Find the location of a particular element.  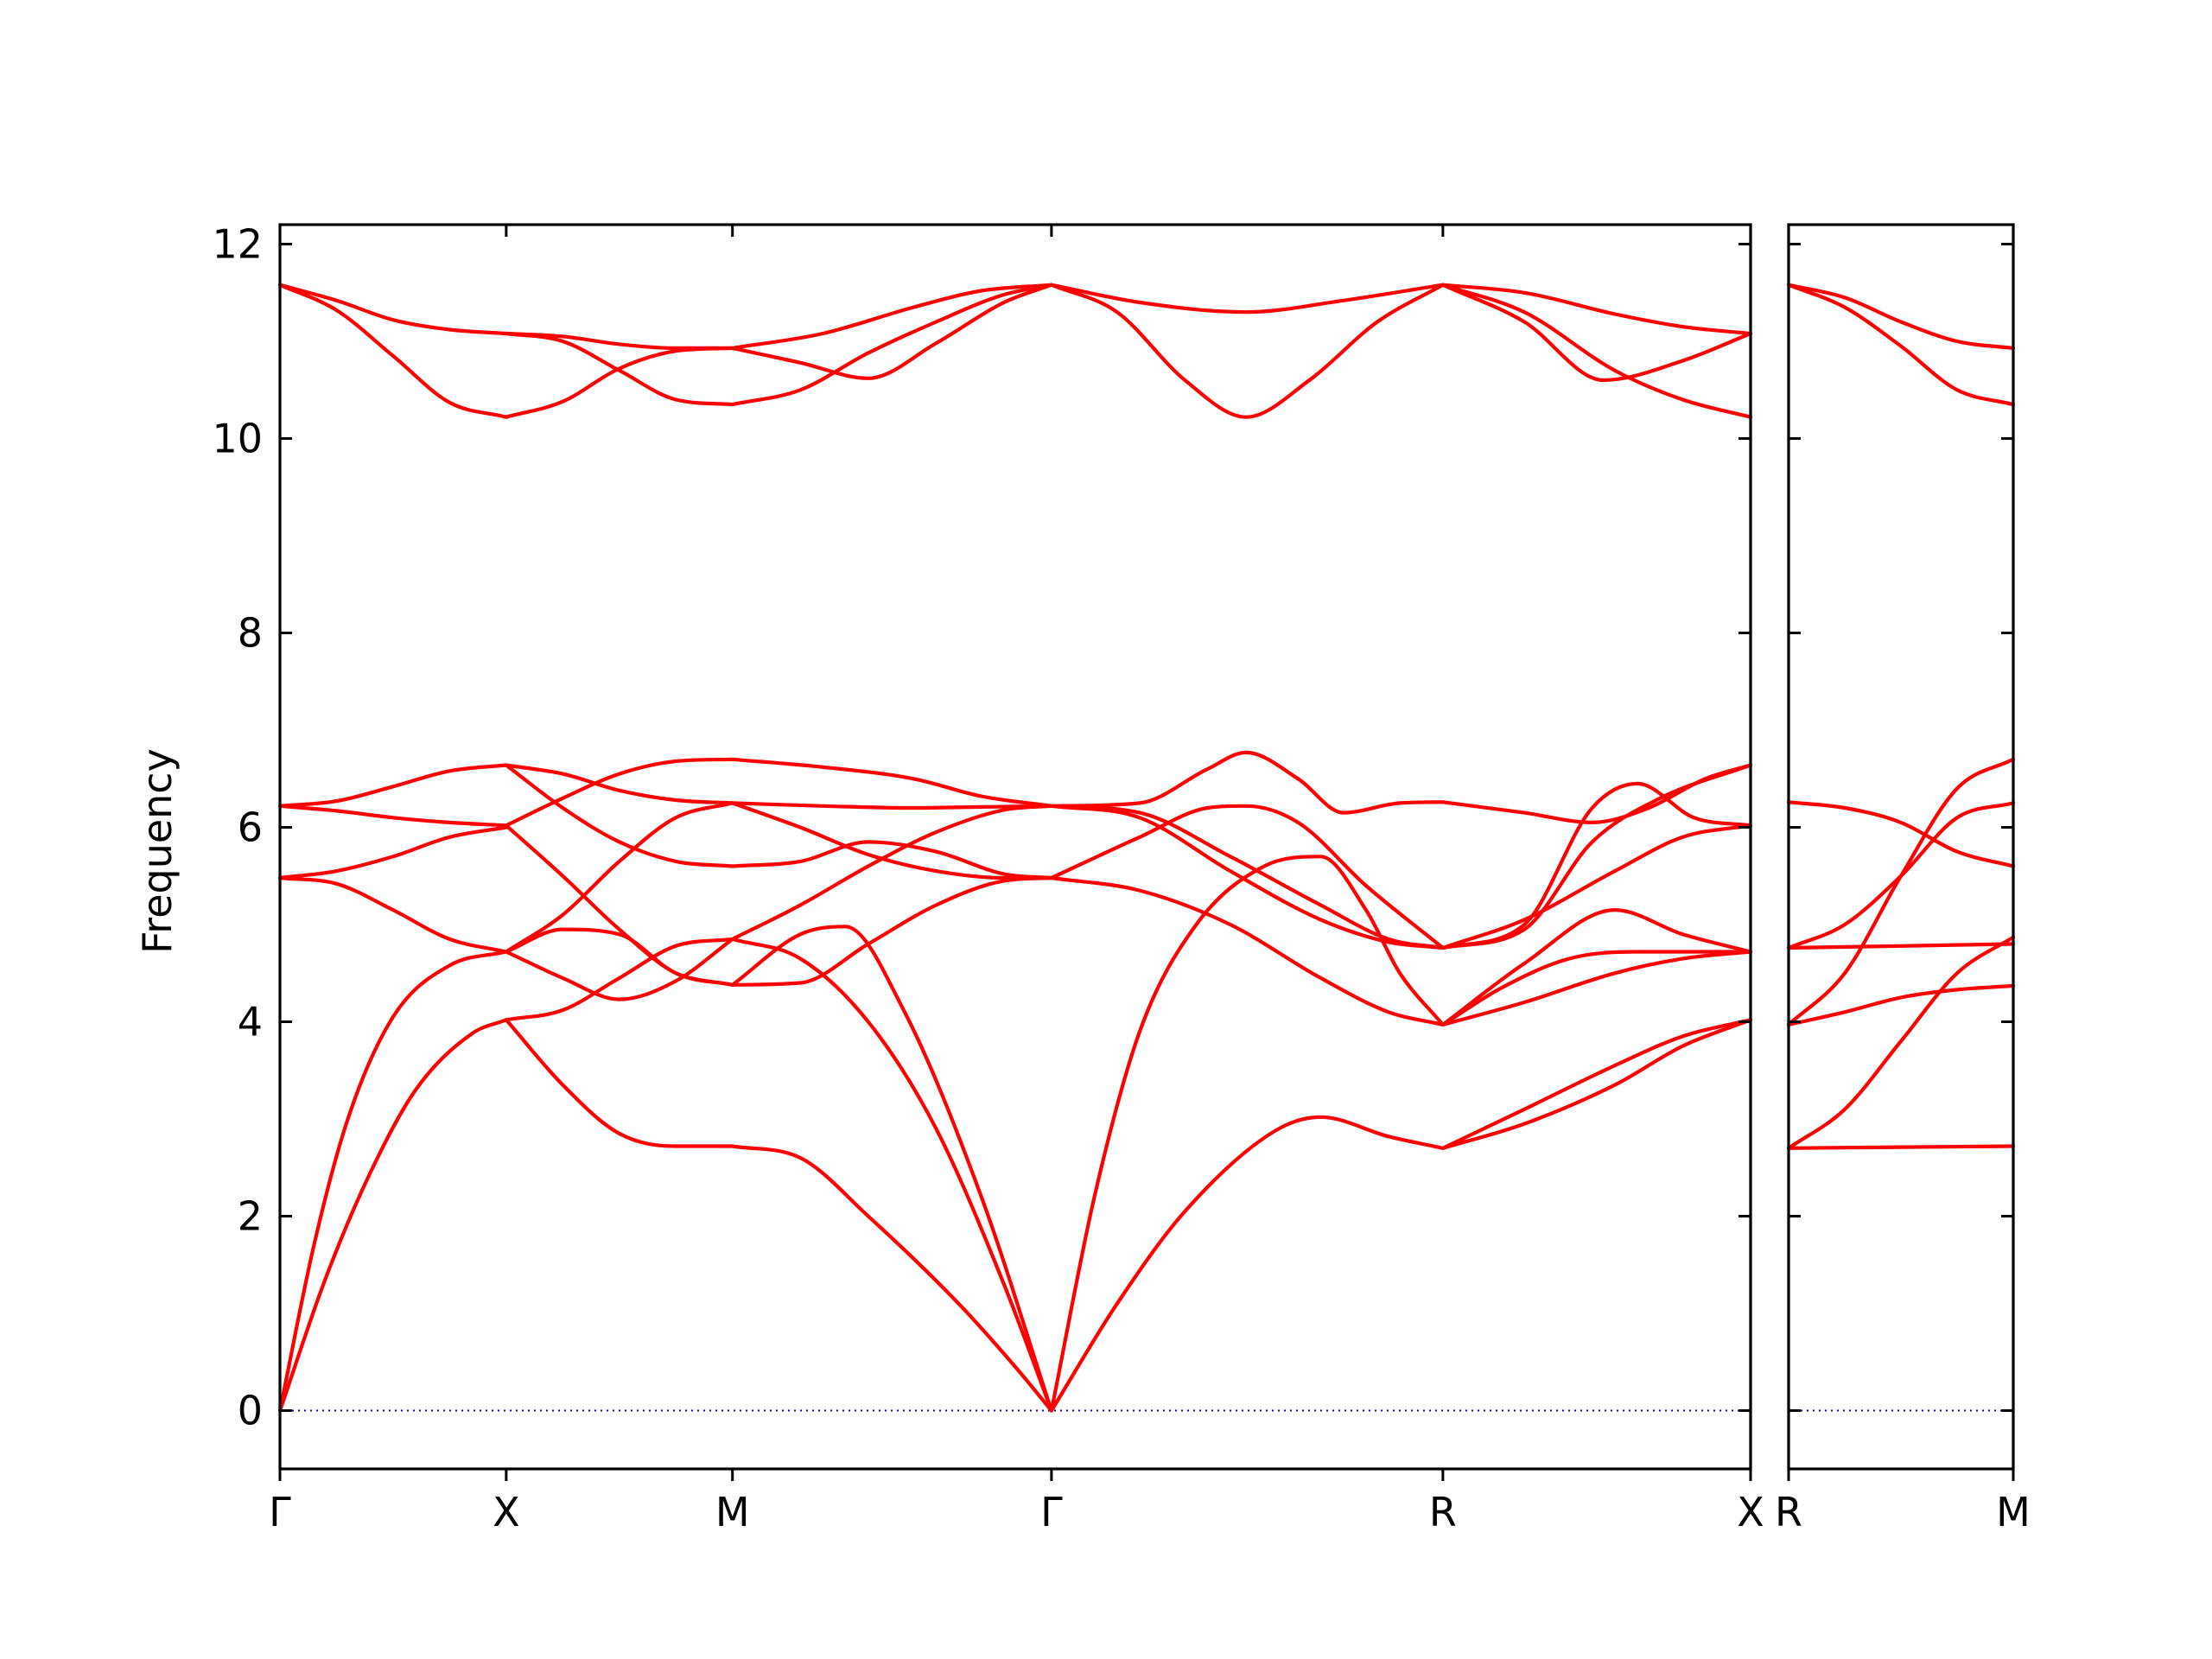

y-tick-label: 10 is located at coordinates (237, 439).